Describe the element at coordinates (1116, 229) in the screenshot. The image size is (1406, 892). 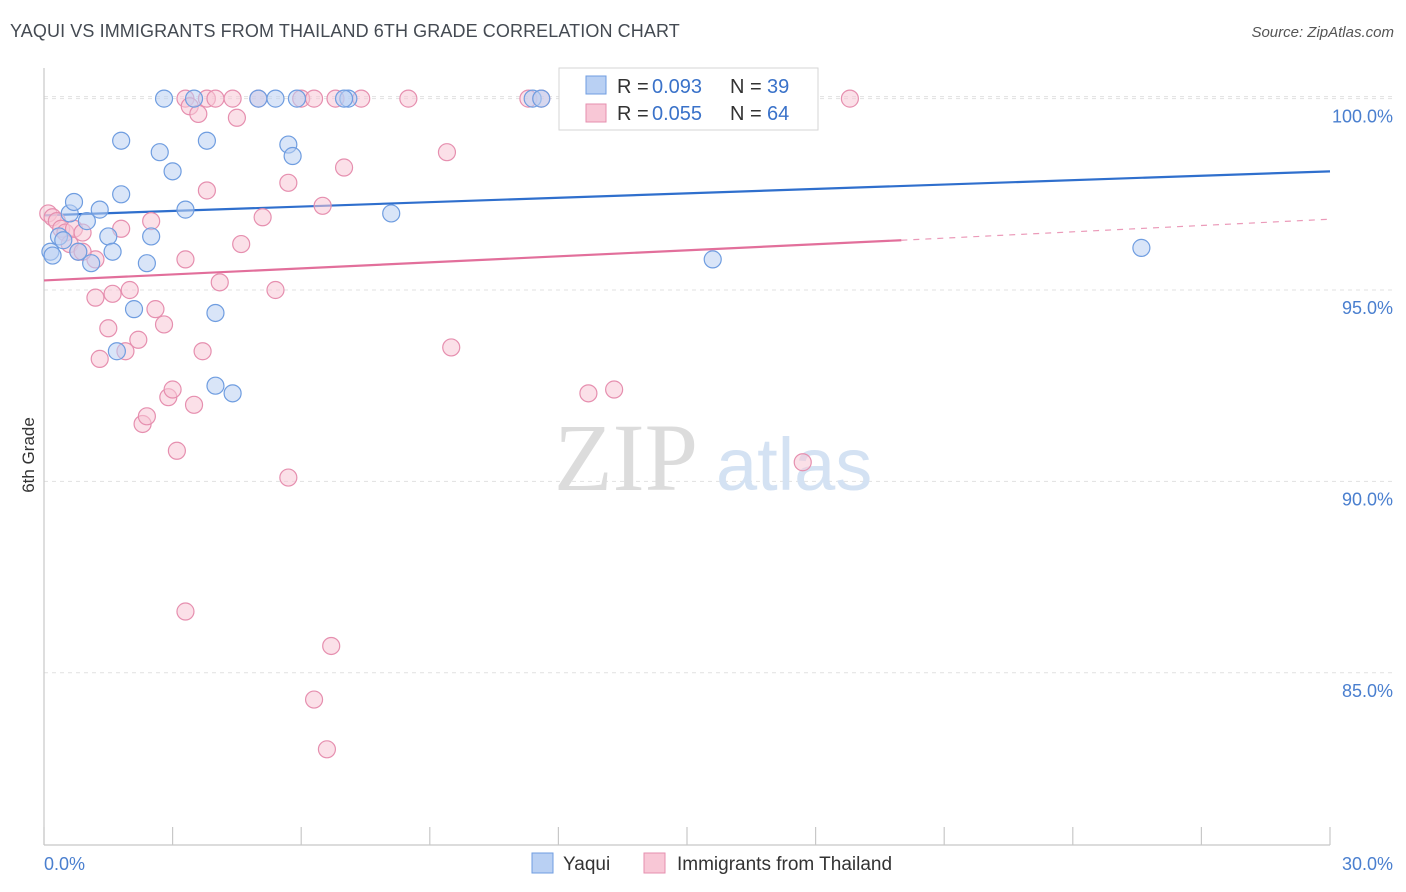
I see `thailand-trend-extension` at that location.